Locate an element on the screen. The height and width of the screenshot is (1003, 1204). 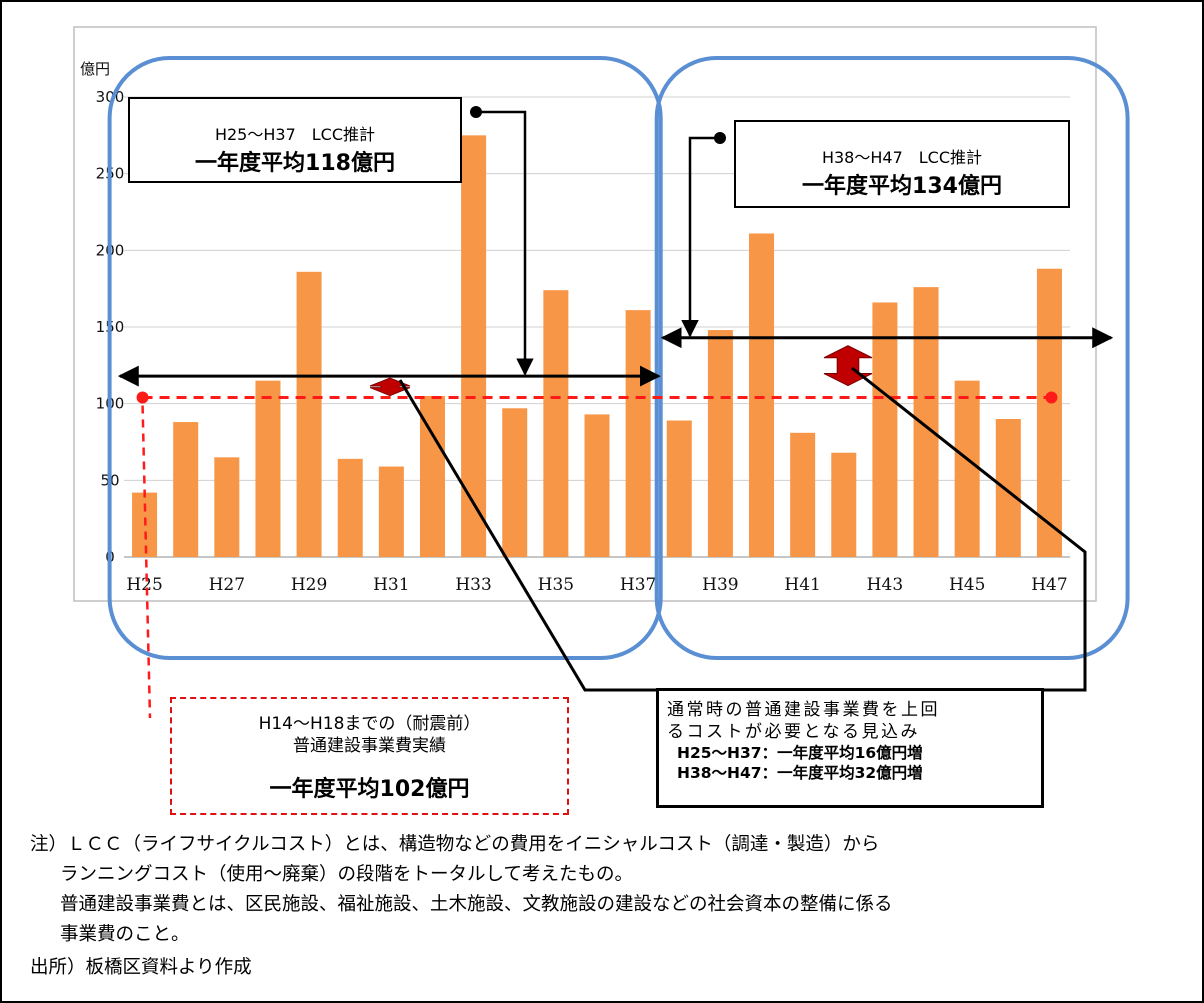
connector-left is located at coordinates (505, 243).